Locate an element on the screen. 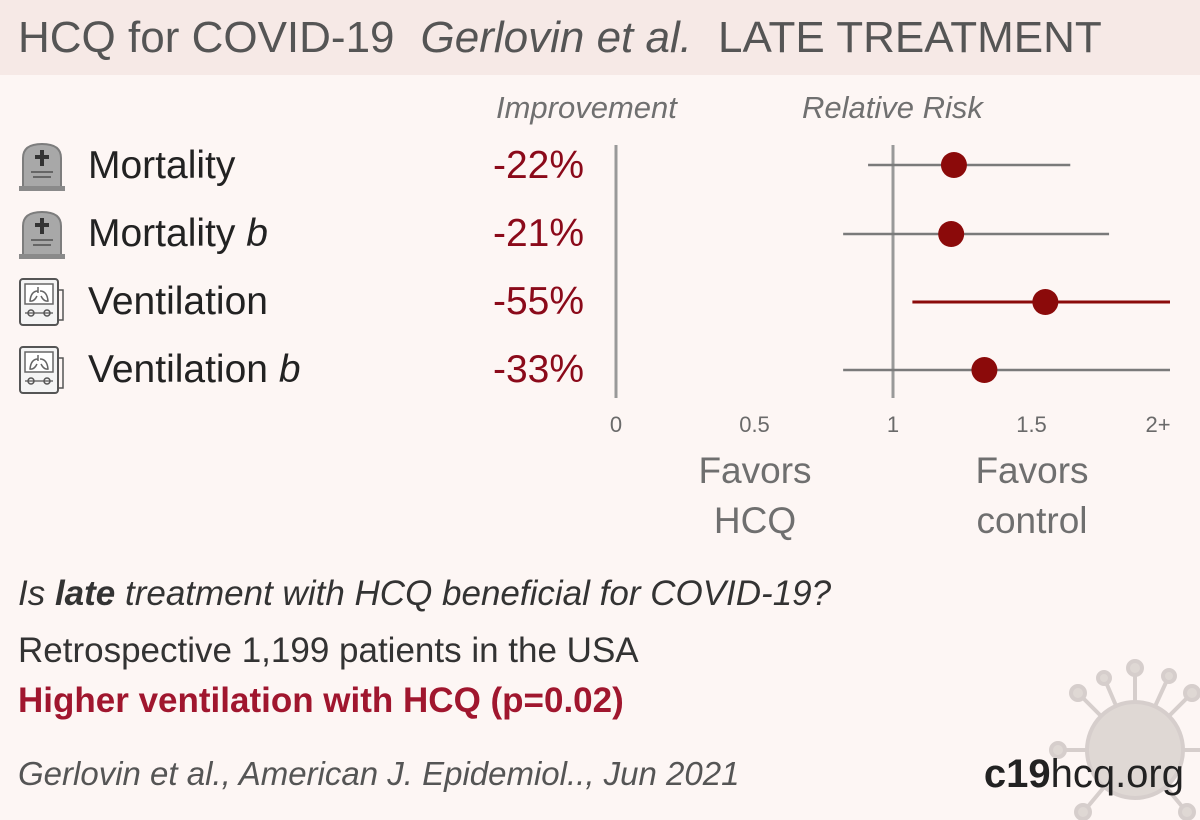  improvement-column-header: Improvement is located at coordinates (586, 107).